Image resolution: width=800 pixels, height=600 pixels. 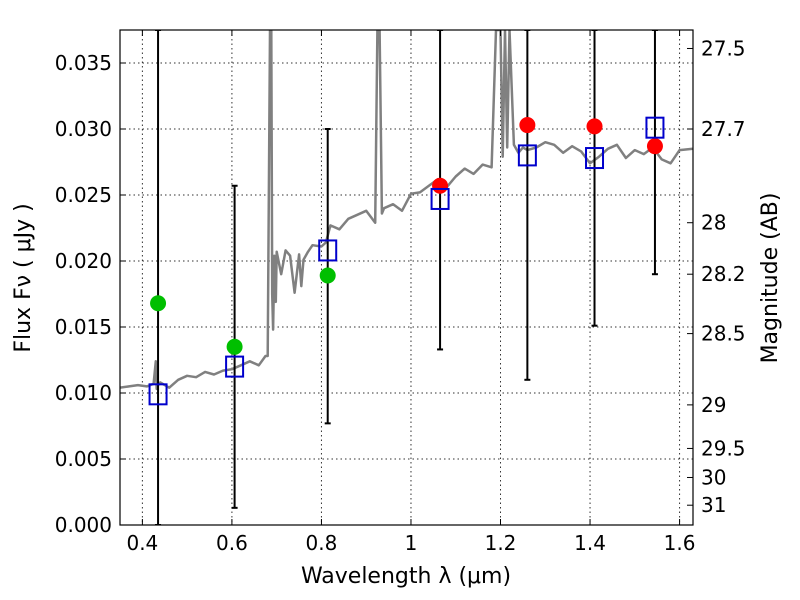 I want to click on y2-tick-label: 29.5, so click(x=723, y=448).